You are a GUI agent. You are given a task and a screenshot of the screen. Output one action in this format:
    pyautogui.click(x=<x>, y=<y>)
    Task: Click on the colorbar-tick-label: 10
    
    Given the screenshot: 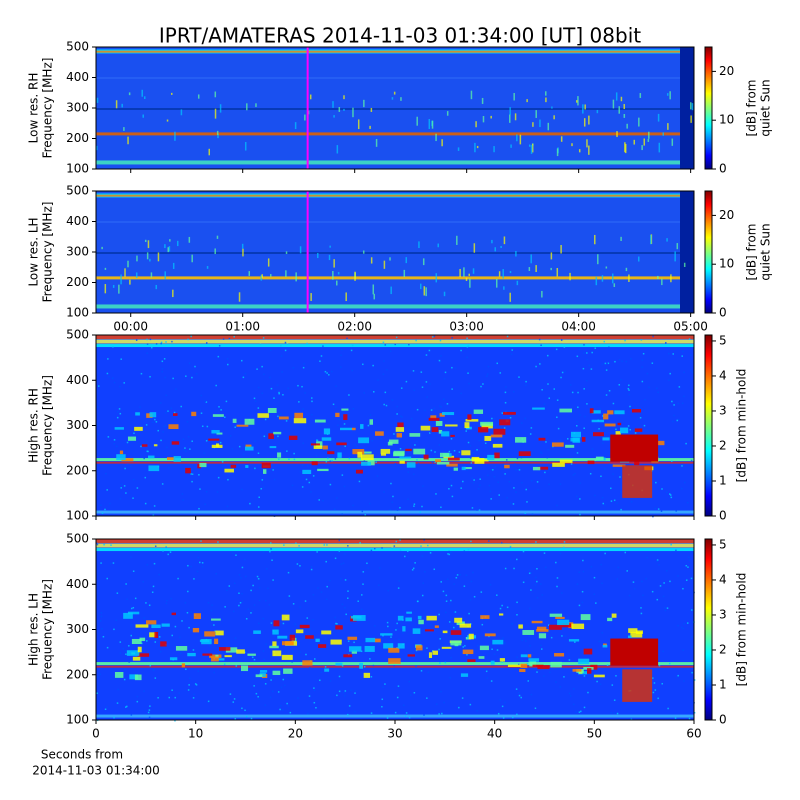 What is the action you would take?
    pyautogui.click(x=726, y=264)
    